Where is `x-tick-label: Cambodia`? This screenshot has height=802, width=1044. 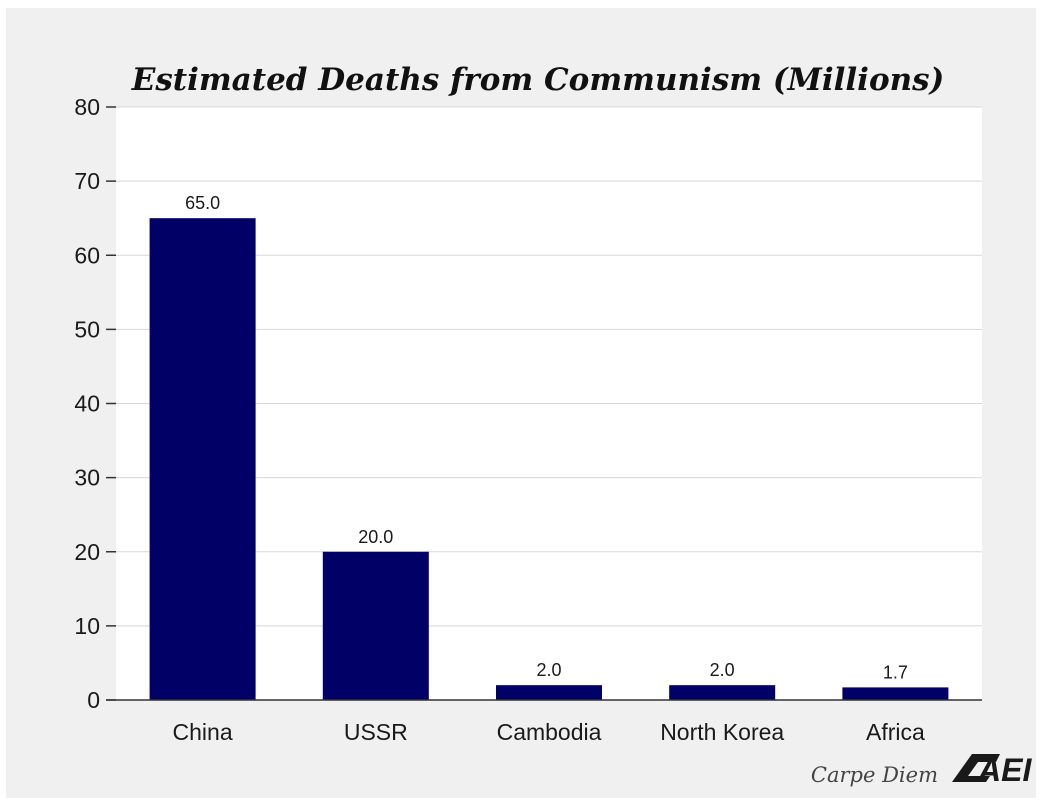
x-tick-label: Cambodia is located at coordinates (549, 732).